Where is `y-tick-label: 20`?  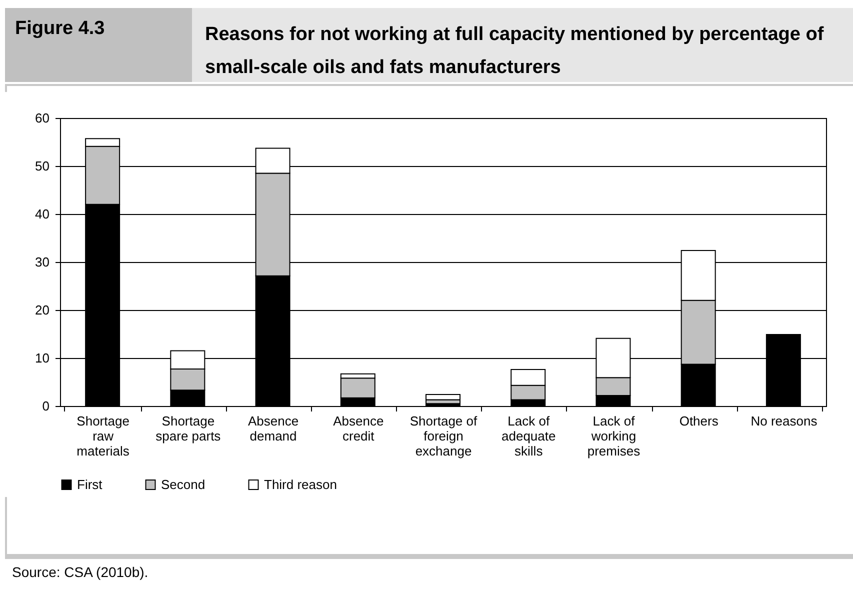
y-tick-label: 20 is located at coordinates (42, 310).